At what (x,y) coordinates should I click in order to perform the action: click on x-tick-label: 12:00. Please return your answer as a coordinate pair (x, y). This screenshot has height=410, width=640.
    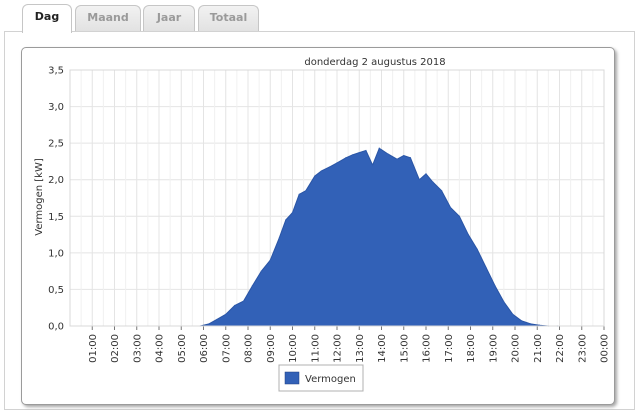
    Looking at the image, I should click on (338, 348).